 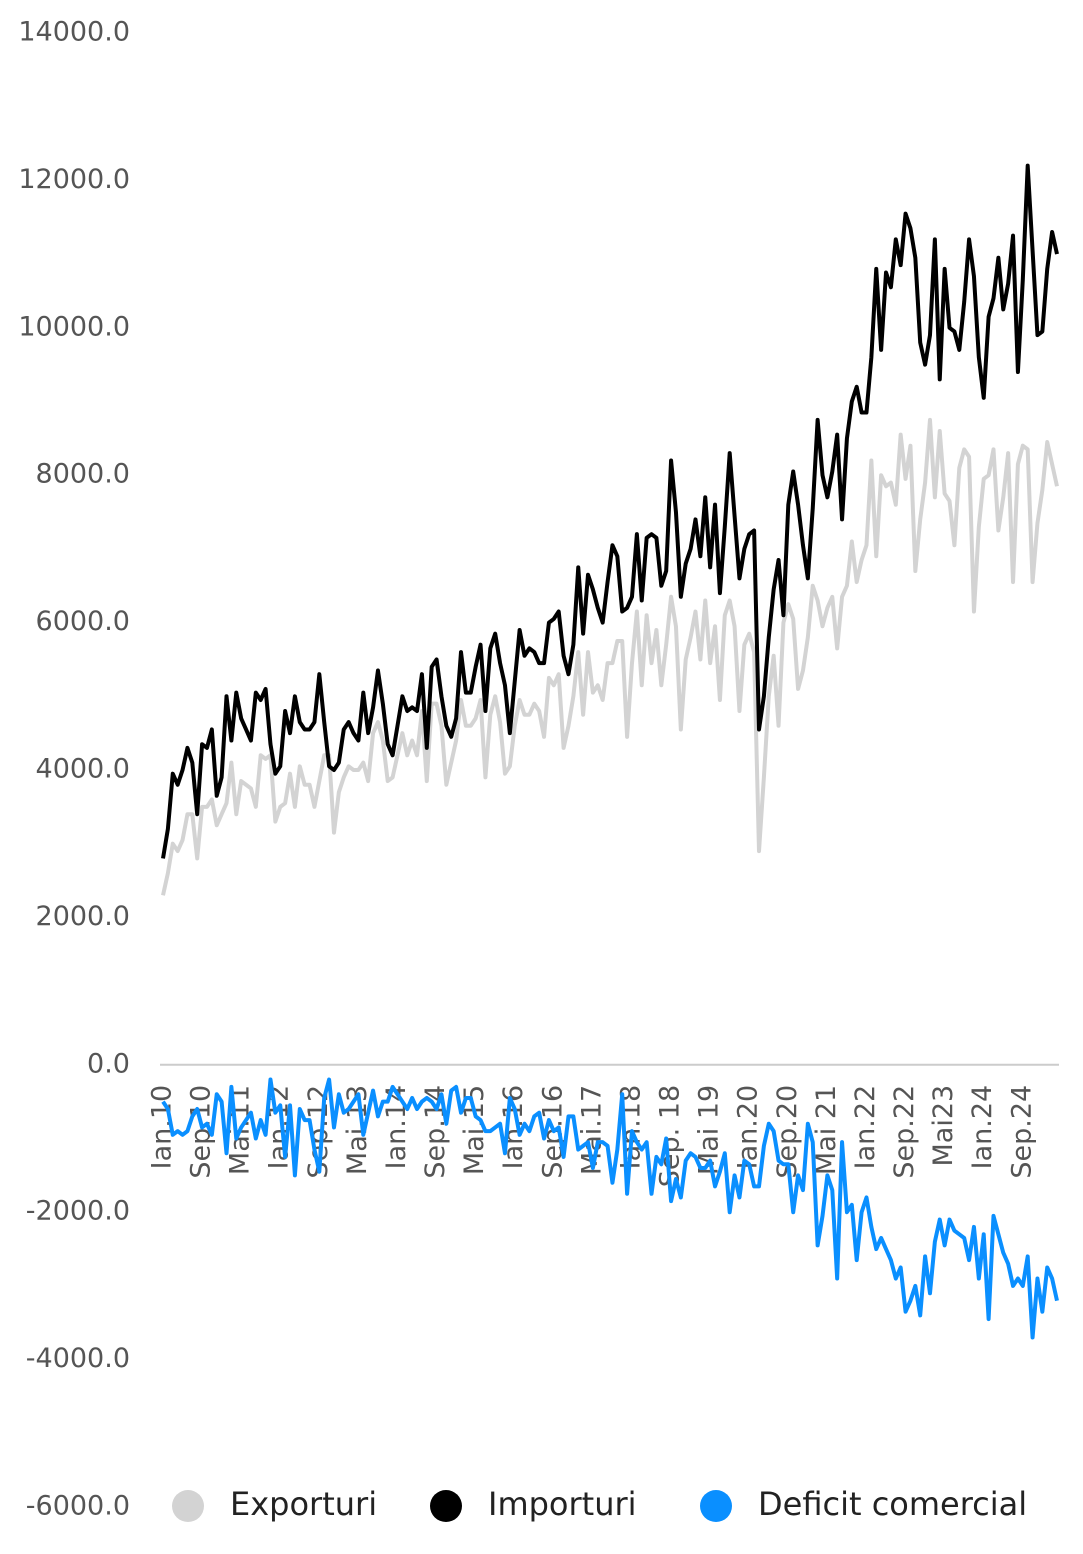 I want to click on y-tick-label: 6000.0, so click(x=83, y=621).